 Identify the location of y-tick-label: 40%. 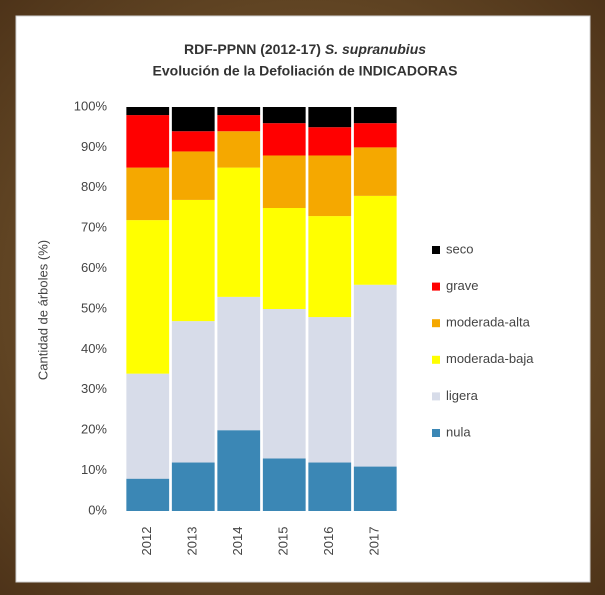
(94, 348).